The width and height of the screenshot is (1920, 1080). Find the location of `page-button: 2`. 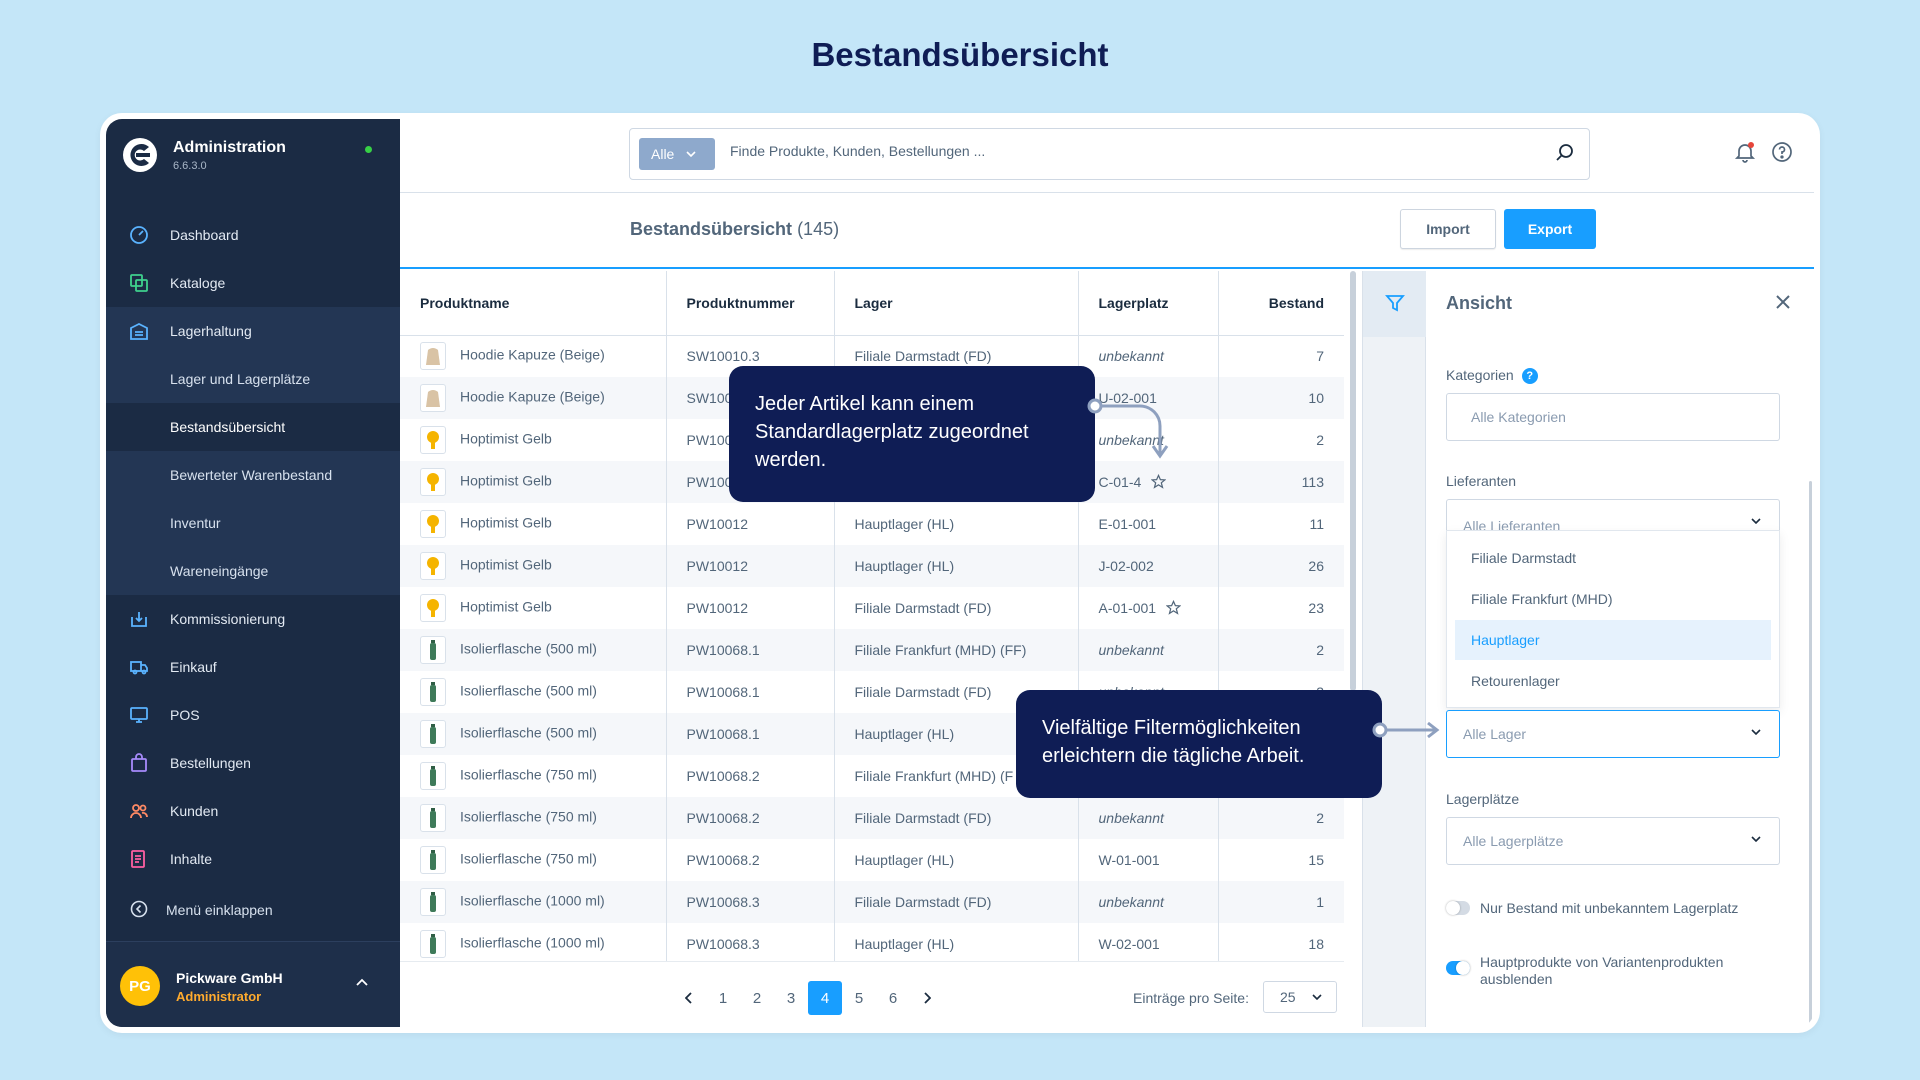

page-button: 2 is located at coordinates (757, 998).